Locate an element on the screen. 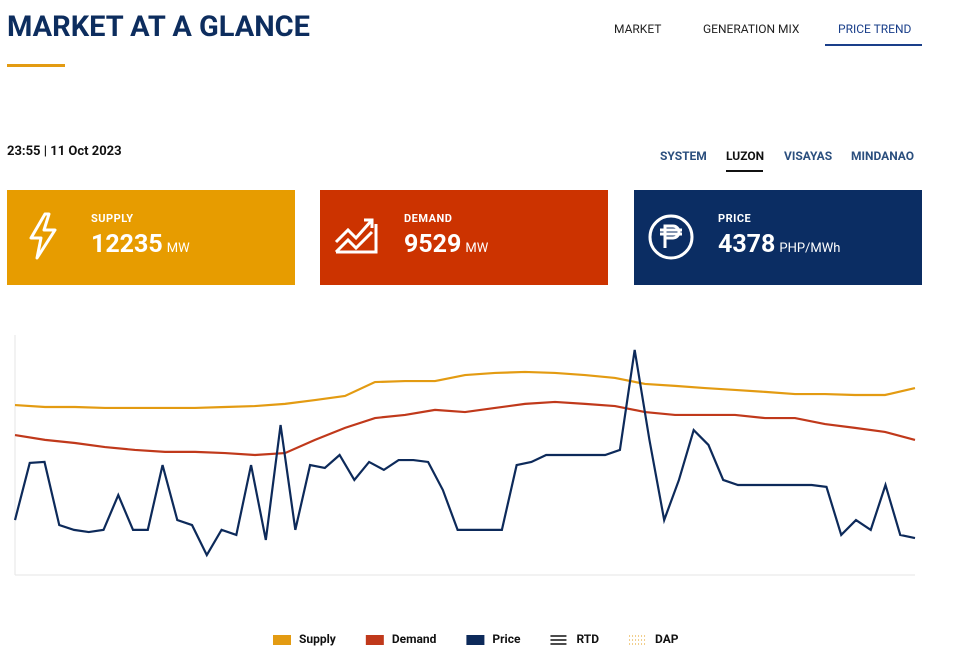  card-value: 12235 MW is located at coordinates (140, 244).